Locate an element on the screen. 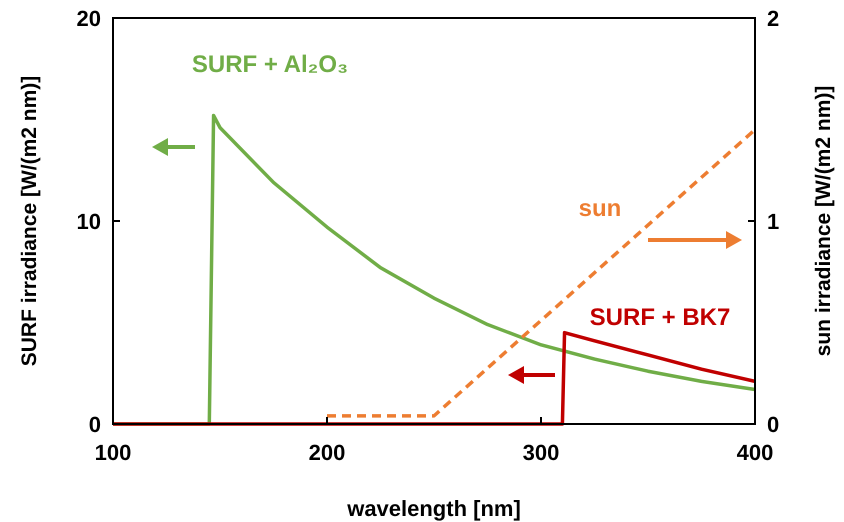  y2-tick-label: 2 is located at coordinates (773, 18).